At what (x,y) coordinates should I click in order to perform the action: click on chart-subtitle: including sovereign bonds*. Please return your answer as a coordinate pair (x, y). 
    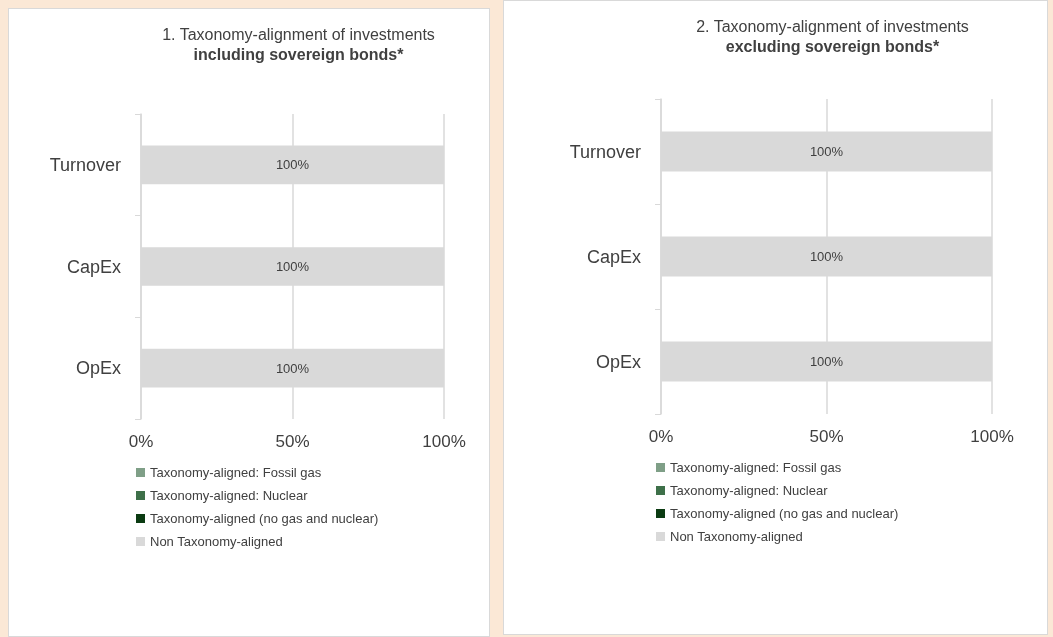
    Looking at the image, I should click on (299, 54).